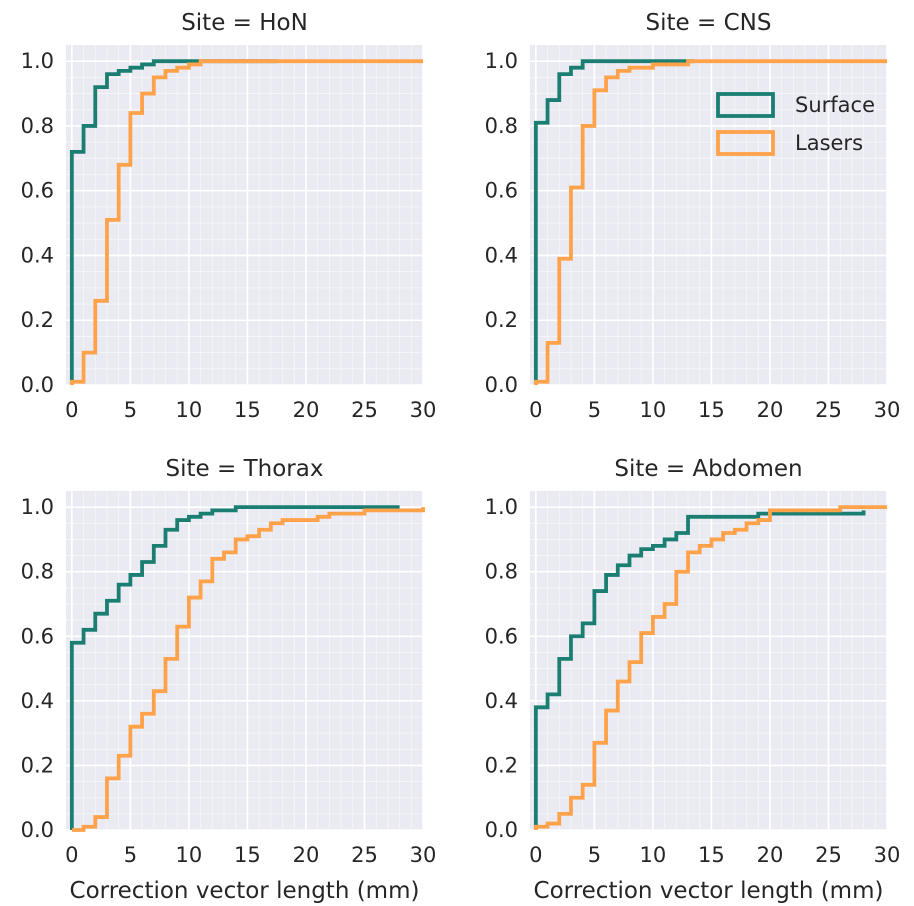 This screenshot has height=906, width=914. I want to click on panel-title: Site = CNS, so click(709, 23).